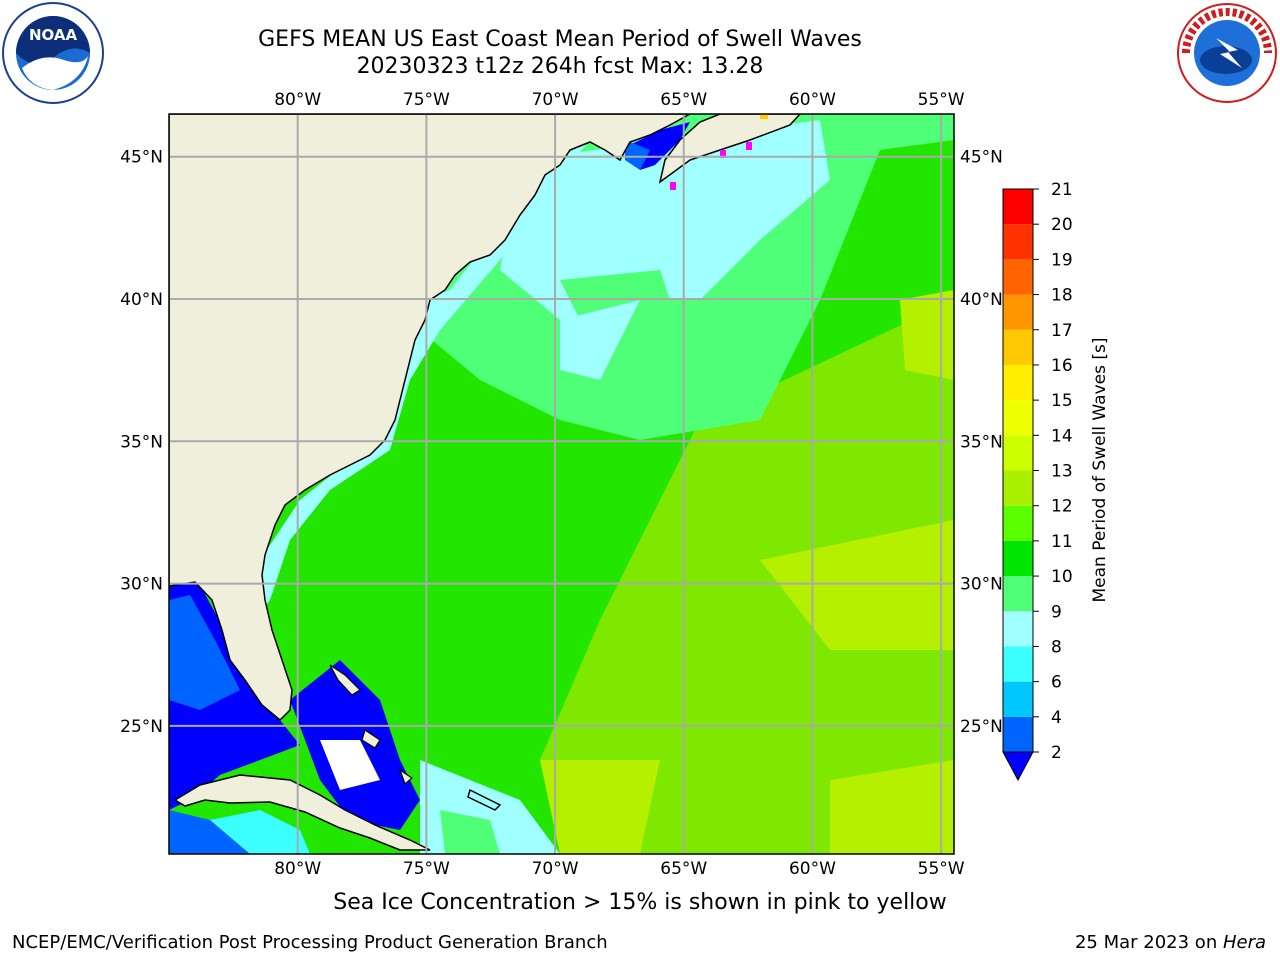 This screenshot has width=1280, height=960. Describe the element at coordinates (1056, 683) in the screenshot. I see `colorbar-tick-label: 6` at that location.